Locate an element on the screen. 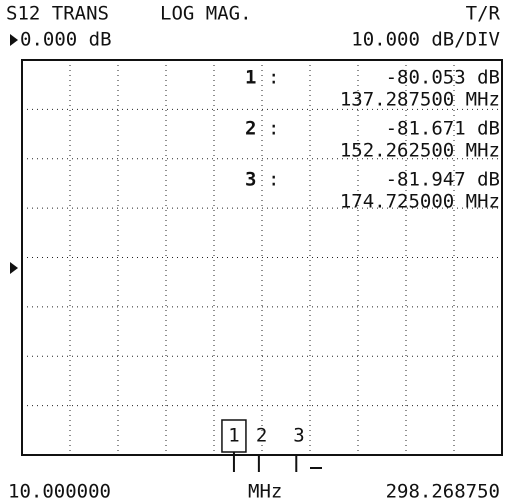  path: T/R is located at coordinates (483, 14).